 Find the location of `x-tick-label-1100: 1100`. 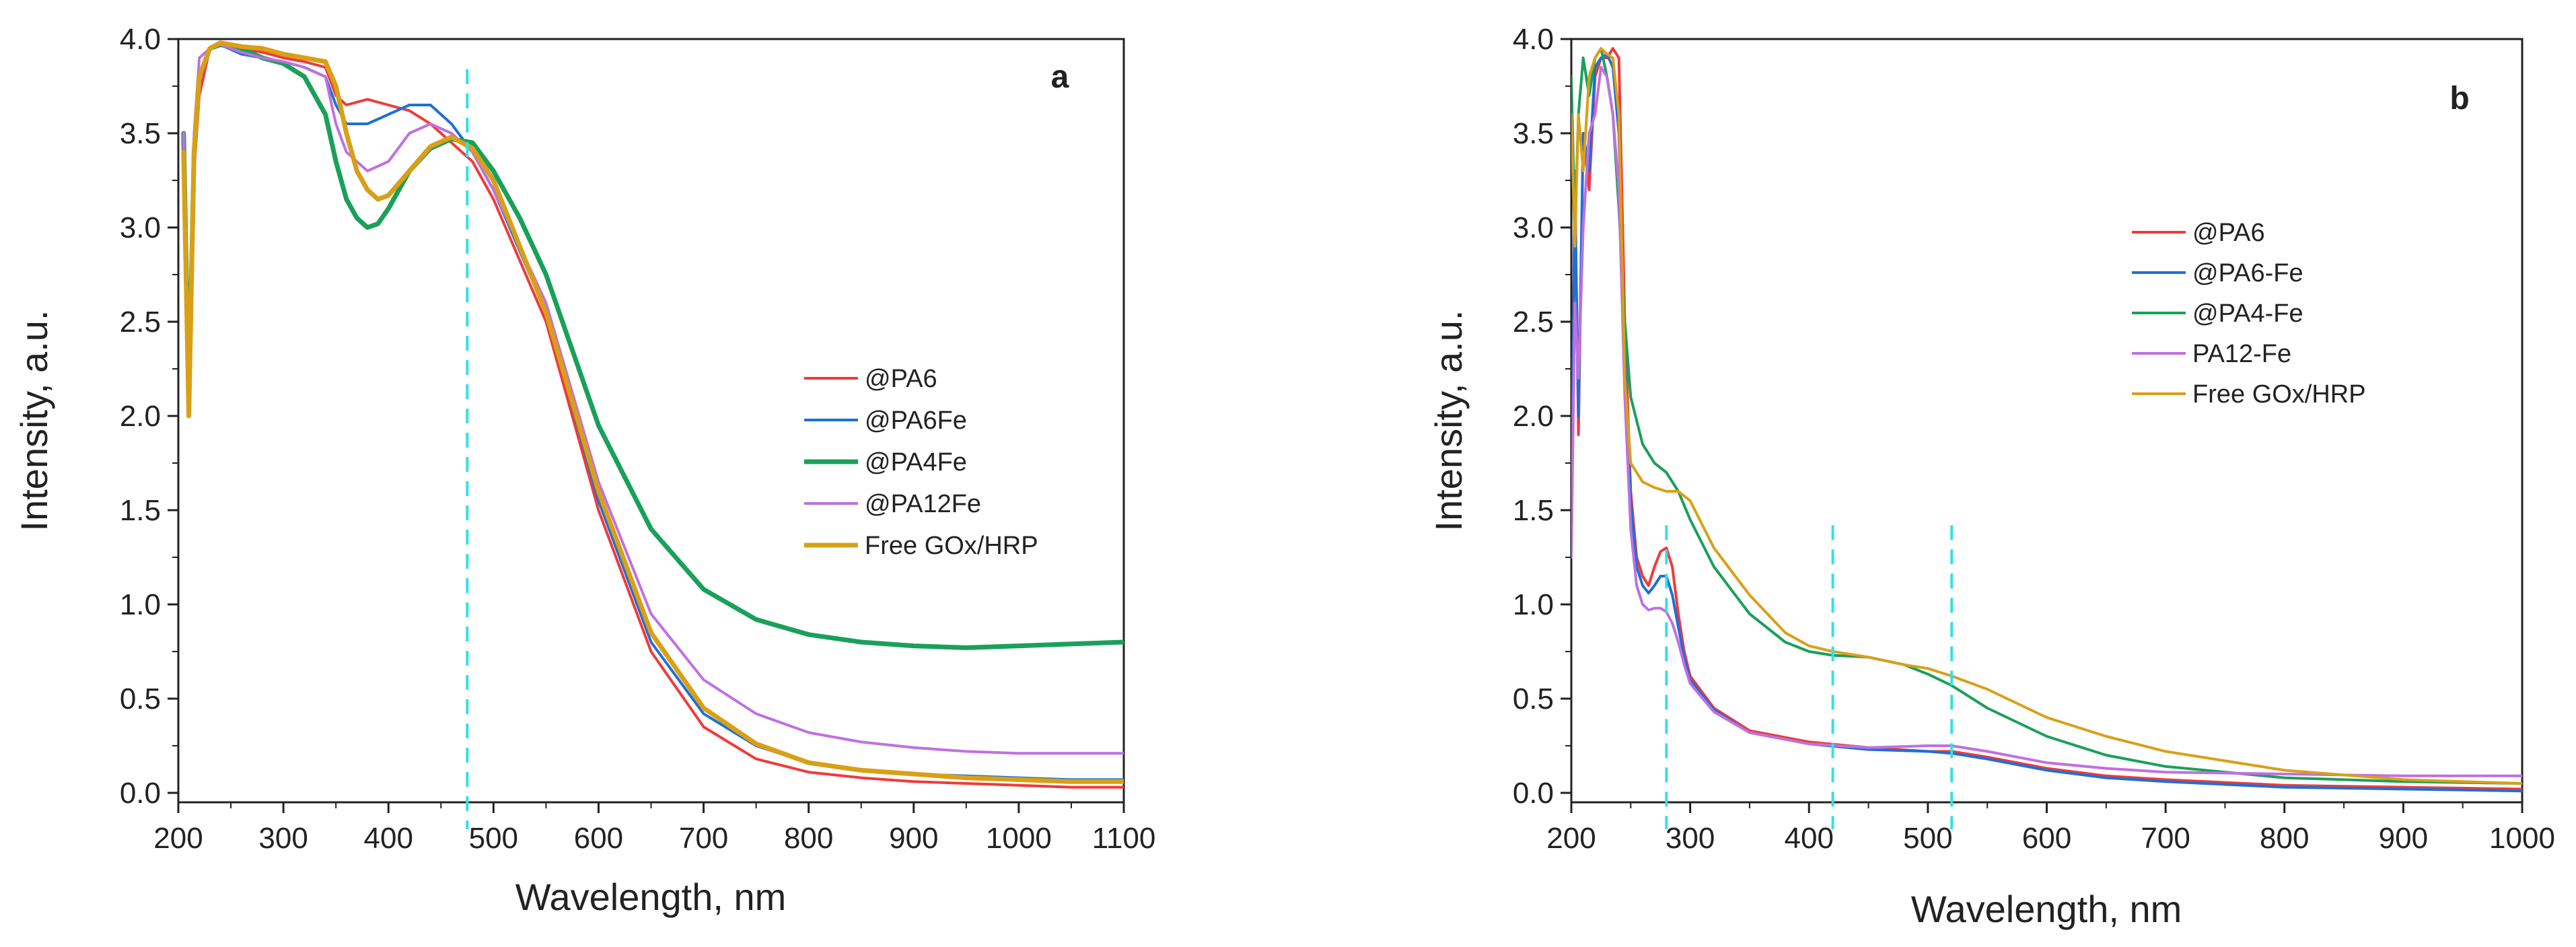

x-tick-label-1100: 1100 is located at coordinates (1124, 838).